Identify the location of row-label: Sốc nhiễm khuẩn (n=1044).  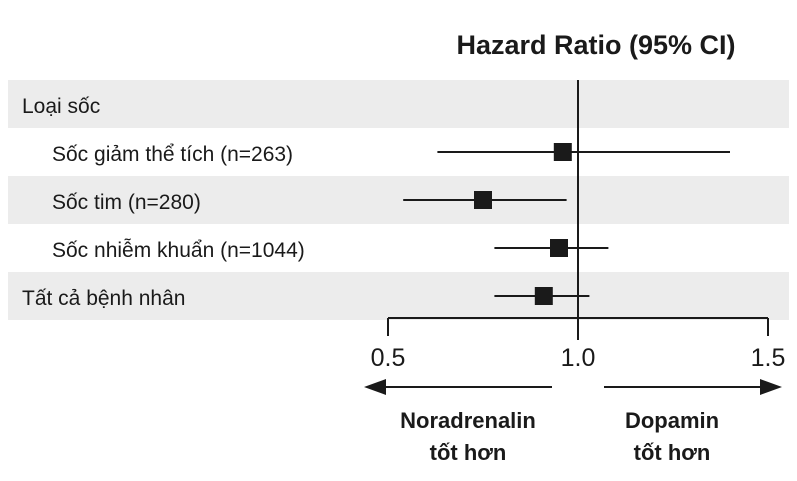
(178, 250).